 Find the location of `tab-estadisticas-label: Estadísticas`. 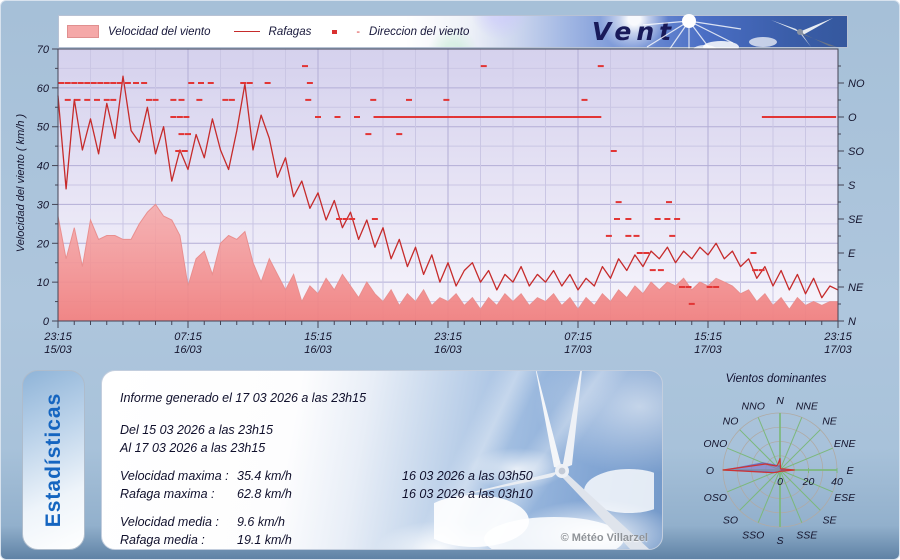

tab-estadisticas-label: Estadísticas is located at coordinates (53, 460).